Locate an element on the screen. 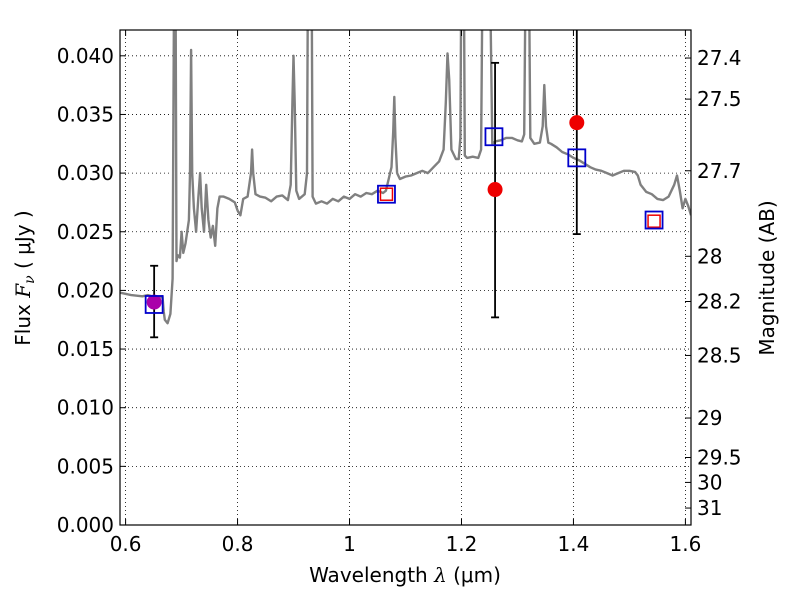 The image size is (800, 600). y2-tick-label: 28.2 is located at coordinates (719, 301).